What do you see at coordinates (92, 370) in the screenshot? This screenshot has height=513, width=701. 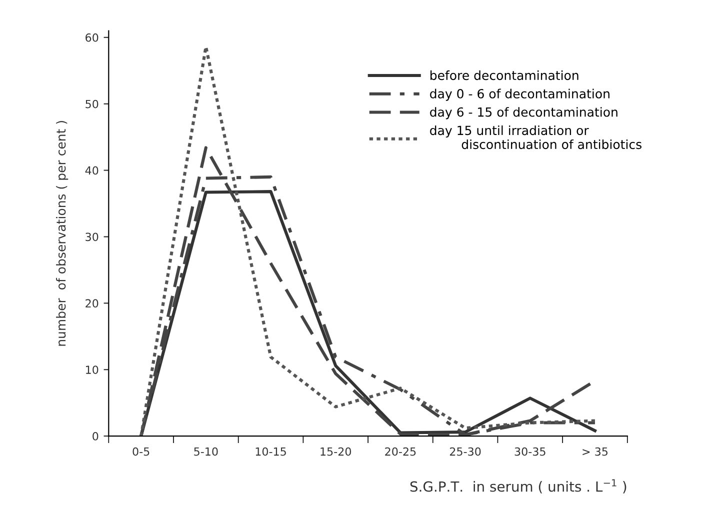 I see `y-tick-label: 10` at bounding box center [92, 370].